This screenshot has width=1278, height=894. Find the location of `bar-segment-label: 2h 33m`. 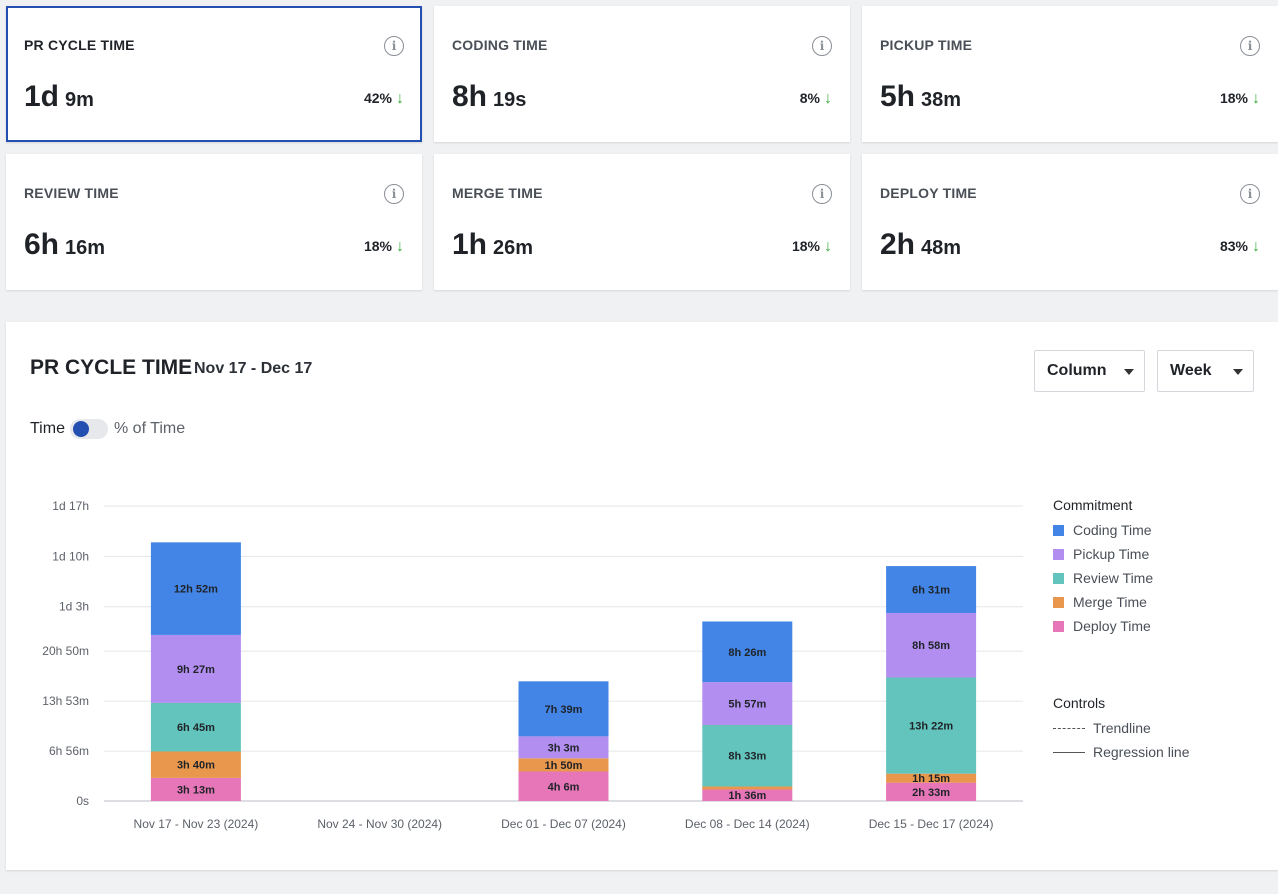

bar-segment-label: 2h 33m is located at coordinates (931, 793).